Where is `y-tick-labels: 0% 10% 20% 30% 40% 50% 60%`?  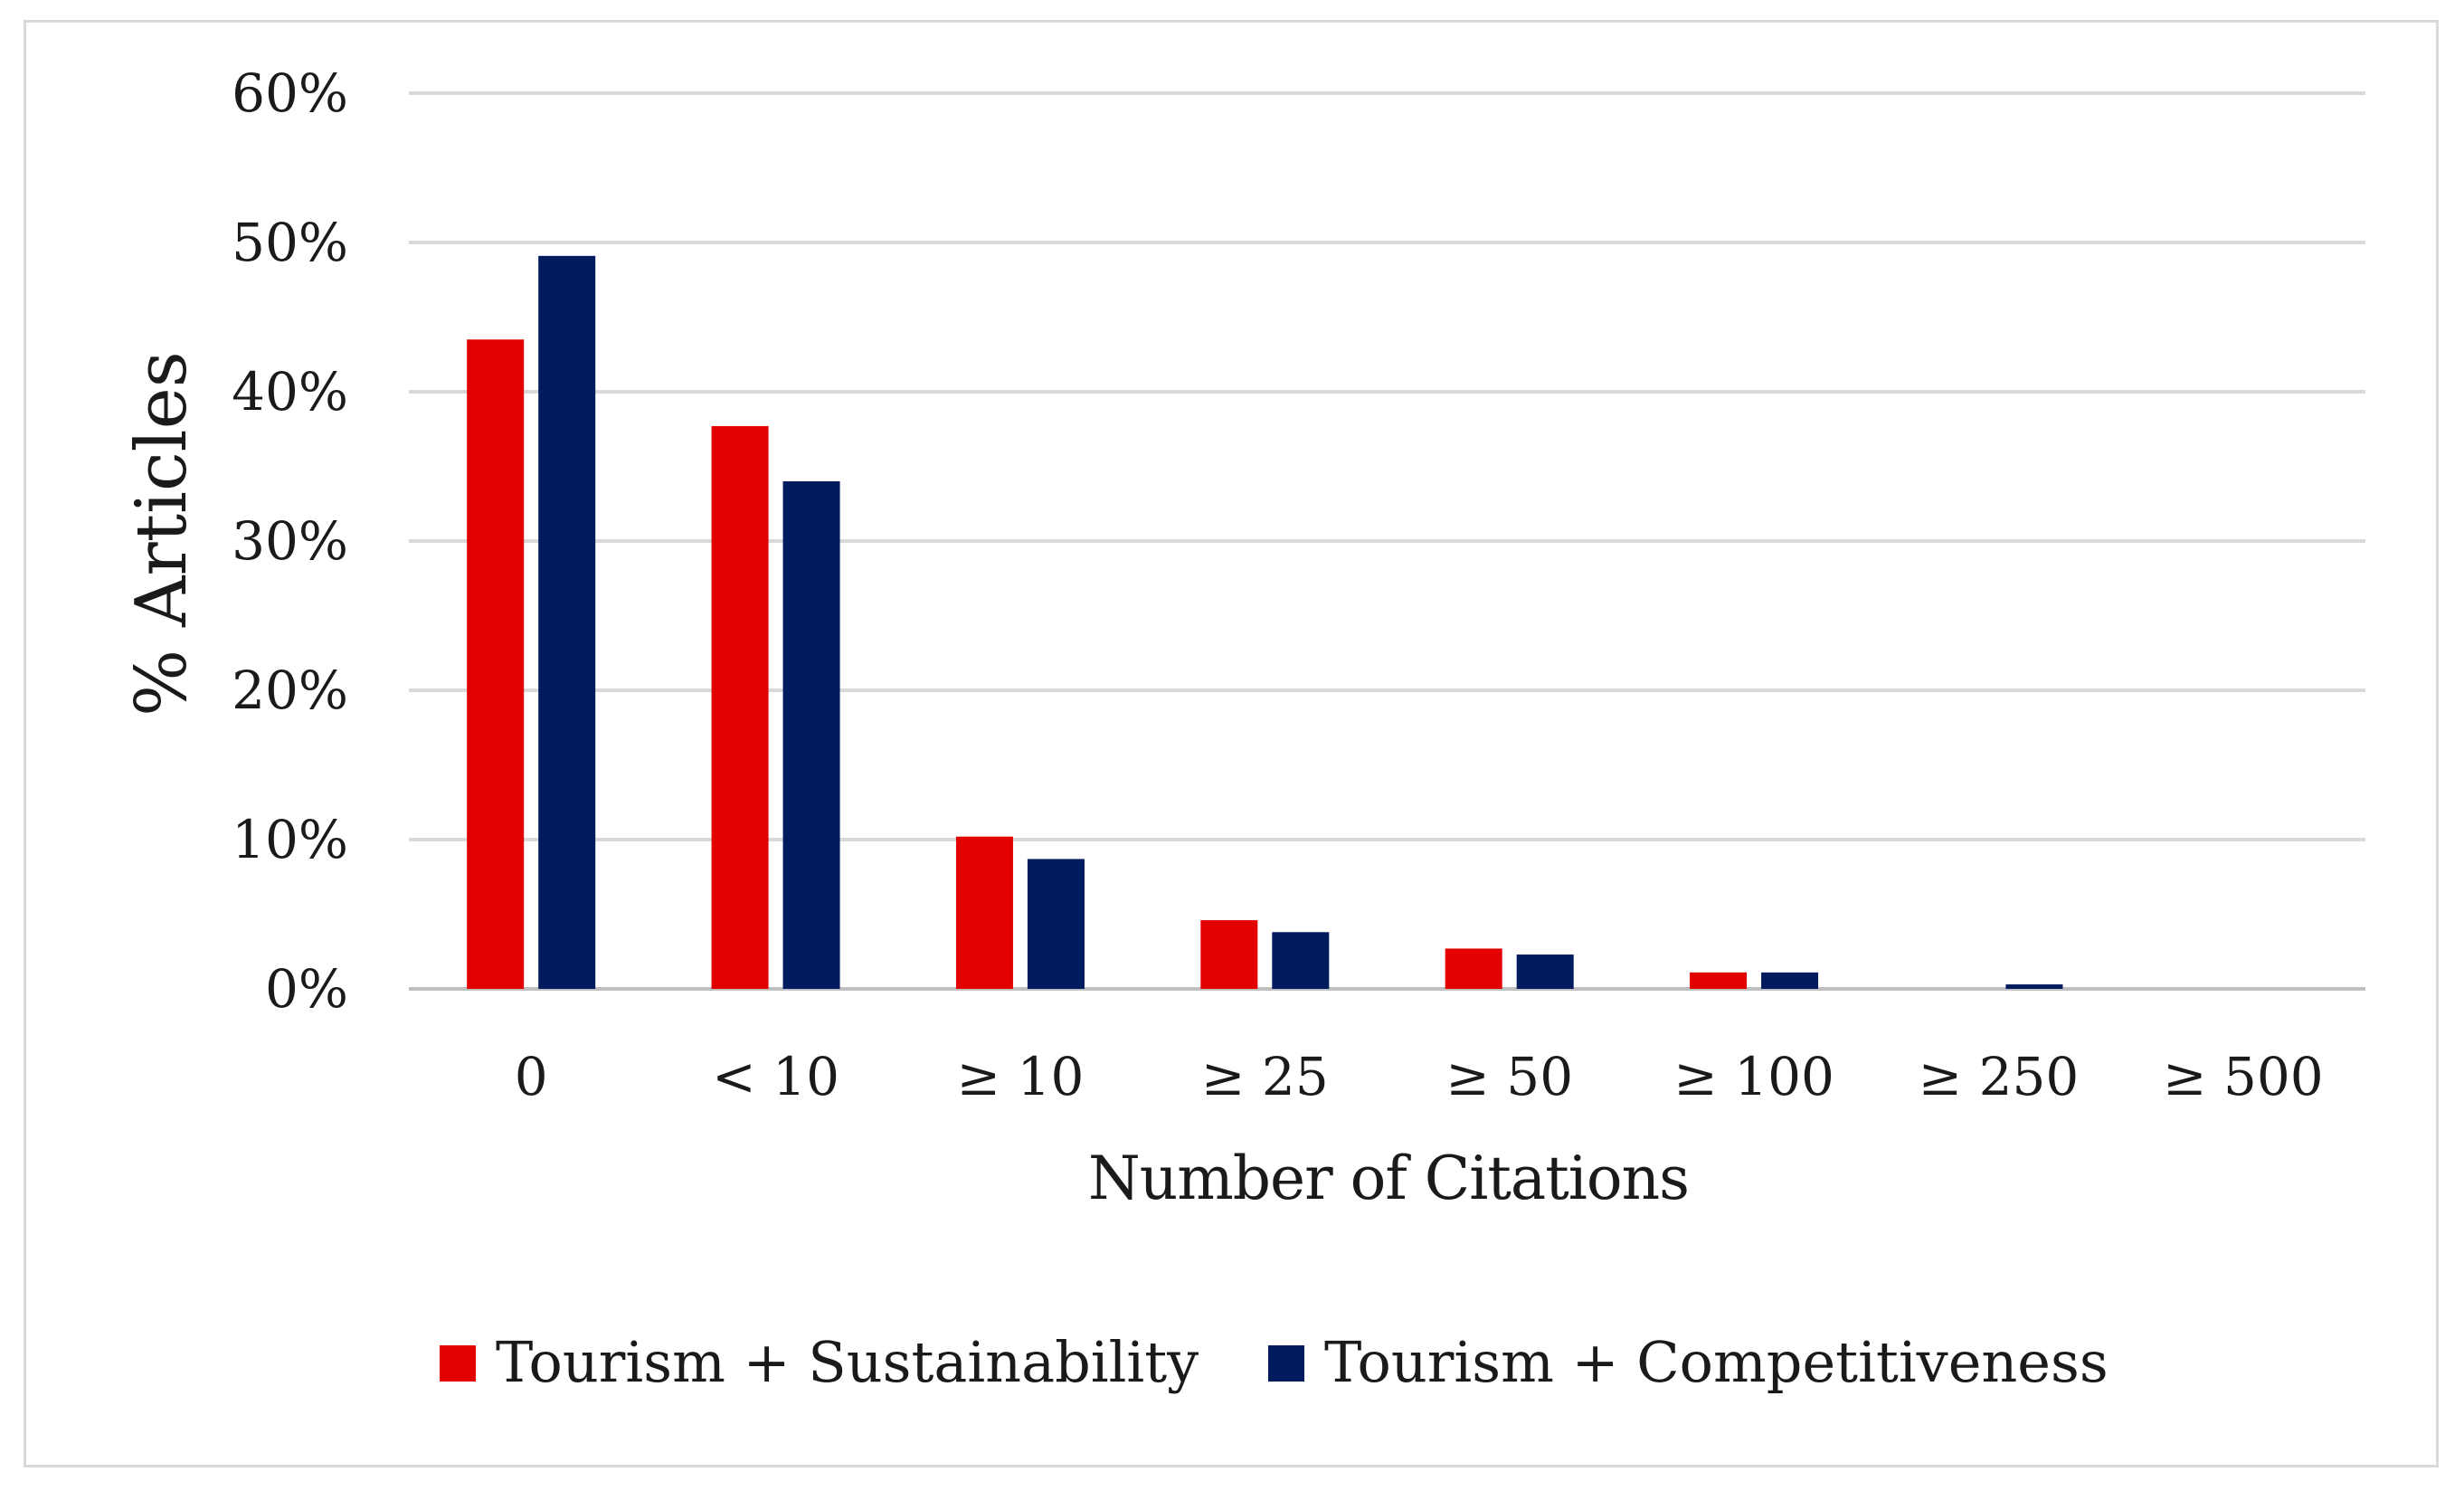 y-tick-labels: 0% 10% 20% 30% 40% 50% 60% is located at coordinates (290, 541).